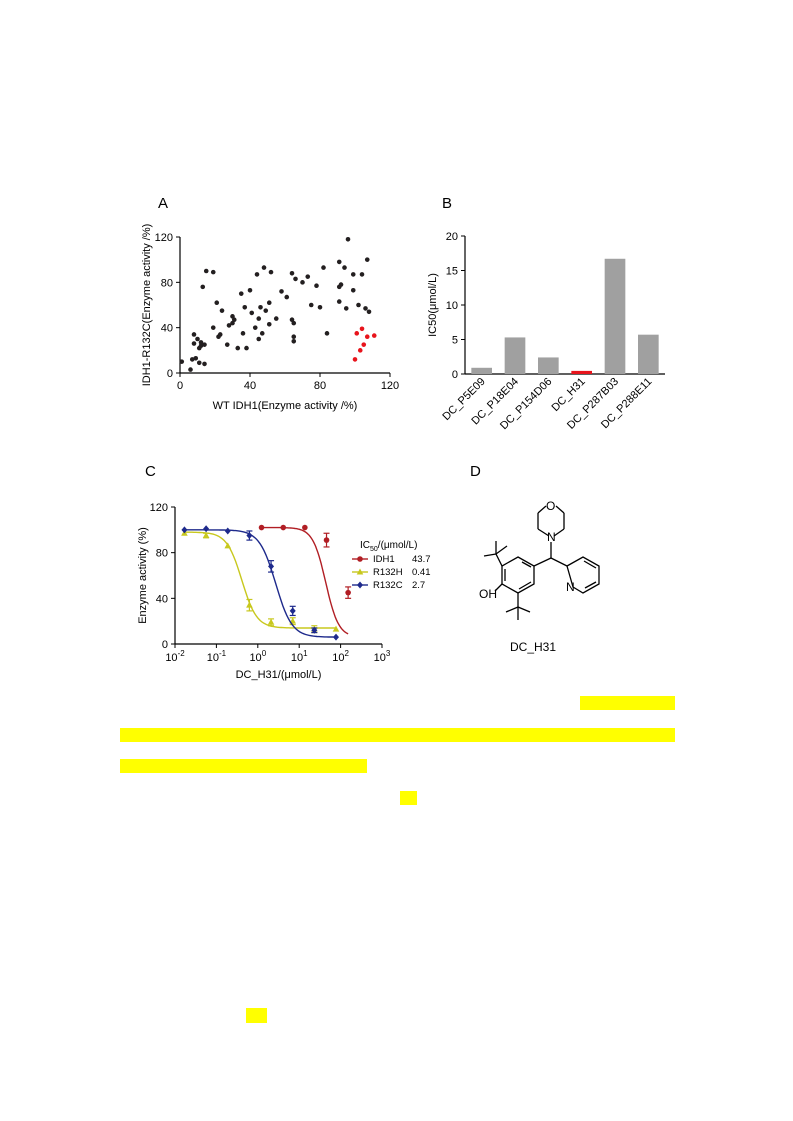 The width and height of the screenshot is (793, 1121). Describe the element at coordinates (455, 375) in the screenshot. I see `y-tick-label: 0` at that location.